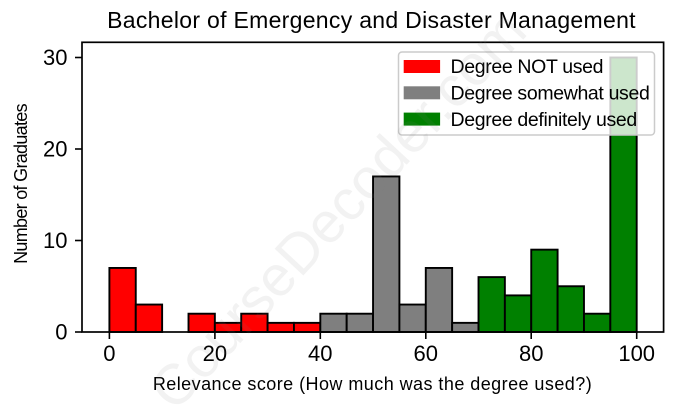 This screenshot has width=678, height=408. I want to click on svg-text: 80, so click(531, 353).